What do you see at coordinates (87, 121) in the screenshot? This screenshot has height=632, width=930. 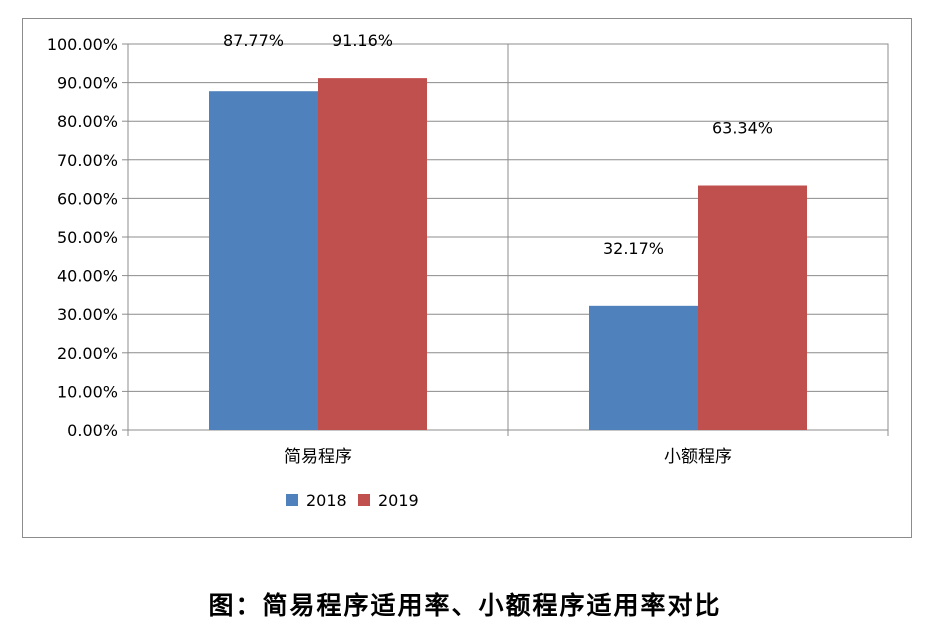 I see `y-tick-label: 80.00%` at bounding box center [87, 121].